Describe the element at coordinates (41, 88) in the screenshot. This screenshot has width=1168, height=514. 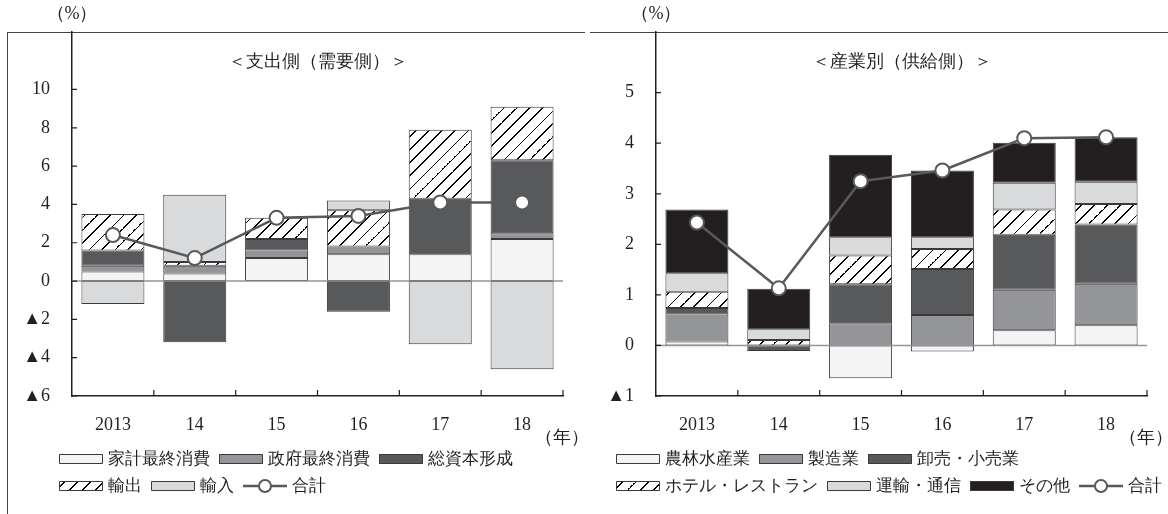
I see `y-tick-label: 10` at that location.